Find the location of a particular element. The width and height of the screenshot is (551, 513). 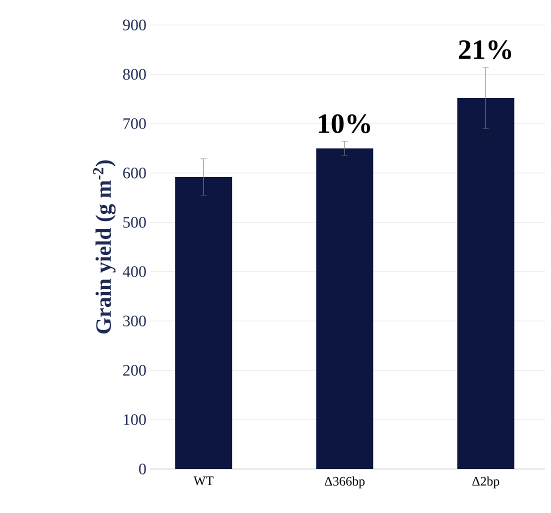

annotation: 10% is located at coordinates (344, 124).